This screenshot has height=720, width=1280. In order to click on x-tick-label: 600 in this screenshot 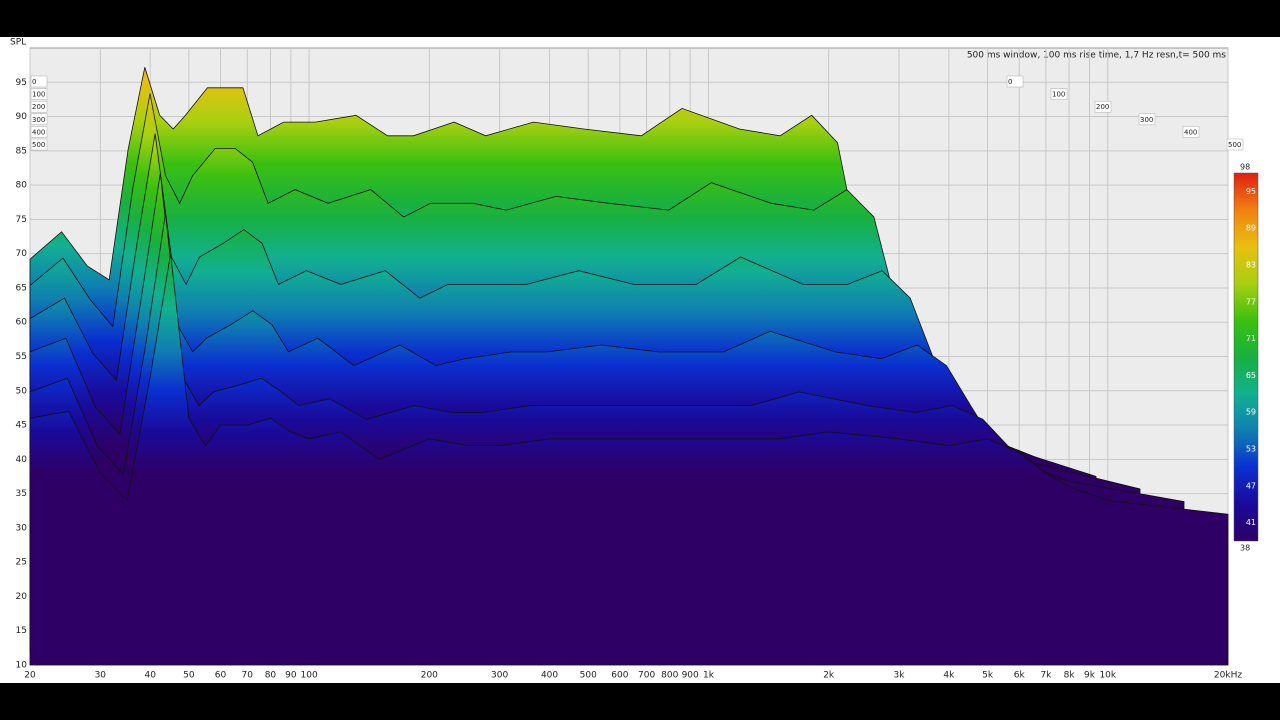, I will do `click(619, 676)`.